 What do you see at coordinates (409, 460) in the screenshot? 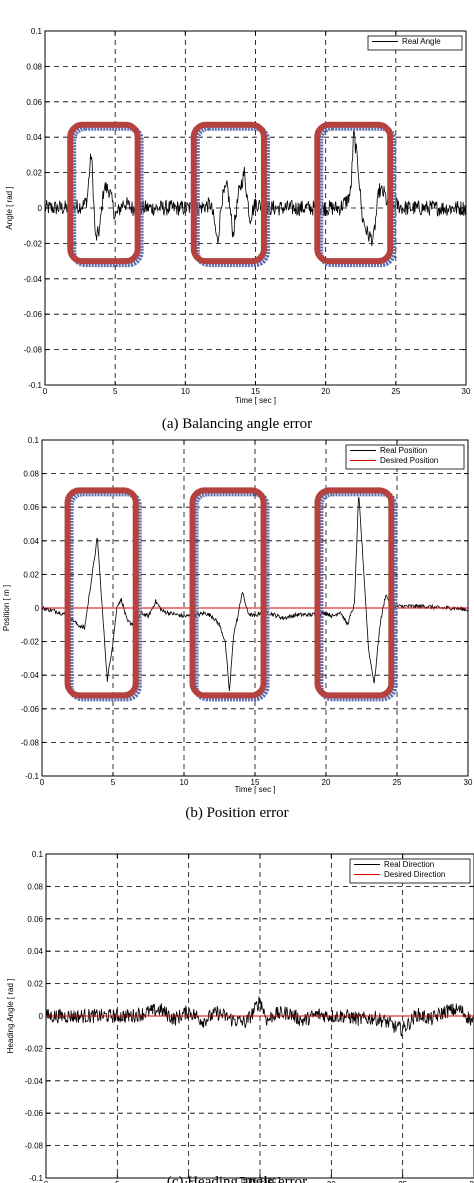
I see `legend-label: Desired Position` at bounding box center [409, 460].